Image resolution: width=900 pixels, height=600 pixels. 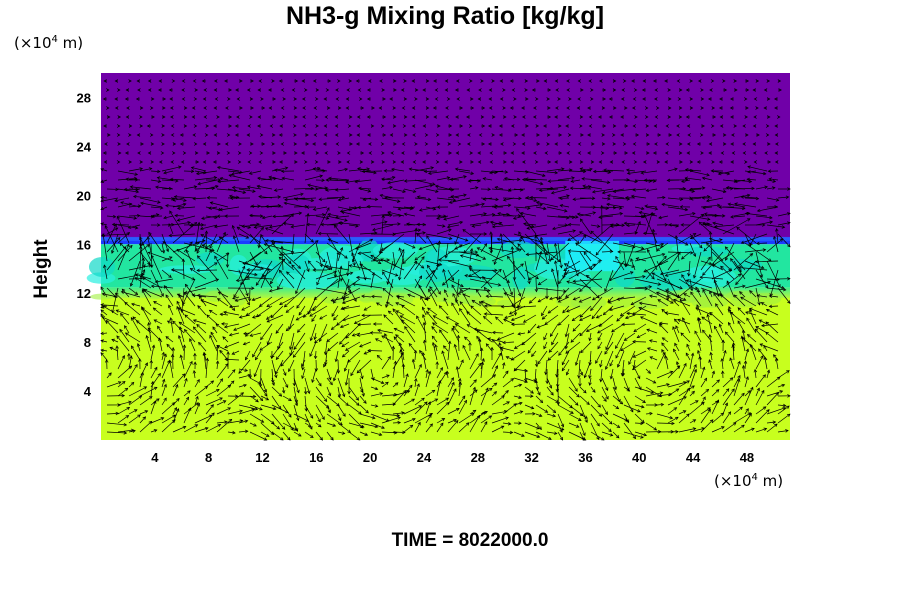 I want to click on x-axis-unit: (×104 m), so click(x=749, y=481).